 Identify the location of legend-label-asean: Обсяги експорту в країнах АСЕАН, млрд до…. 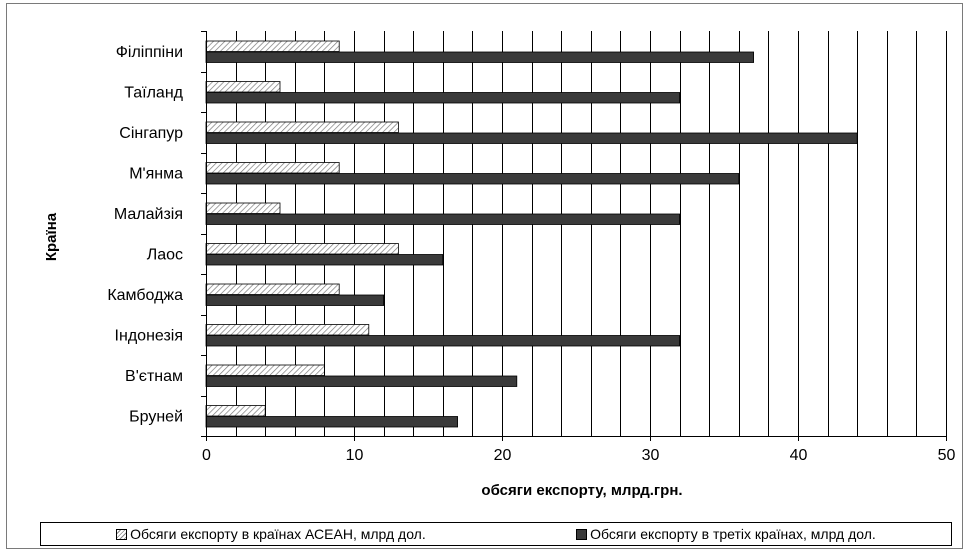
(278, 534).